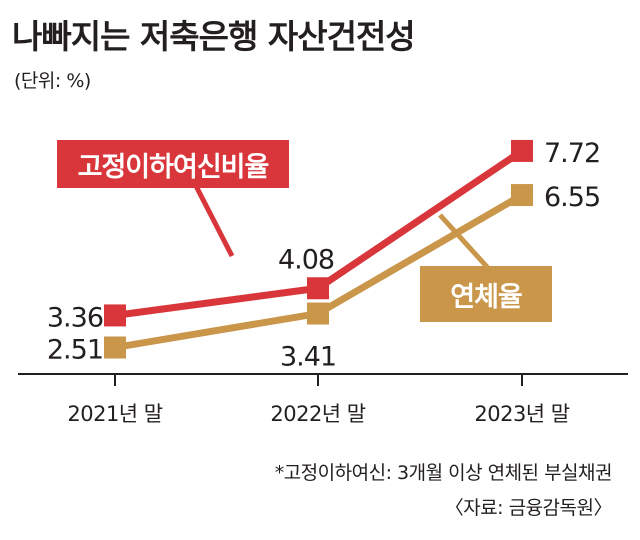 The width and height of the screenshot is (640, 540). What do you see at coordinates (173, 164) in the screenshot?
I see `legend-label-npl-ratio: 고정이하여신비율` at bounding box center [173, 164].